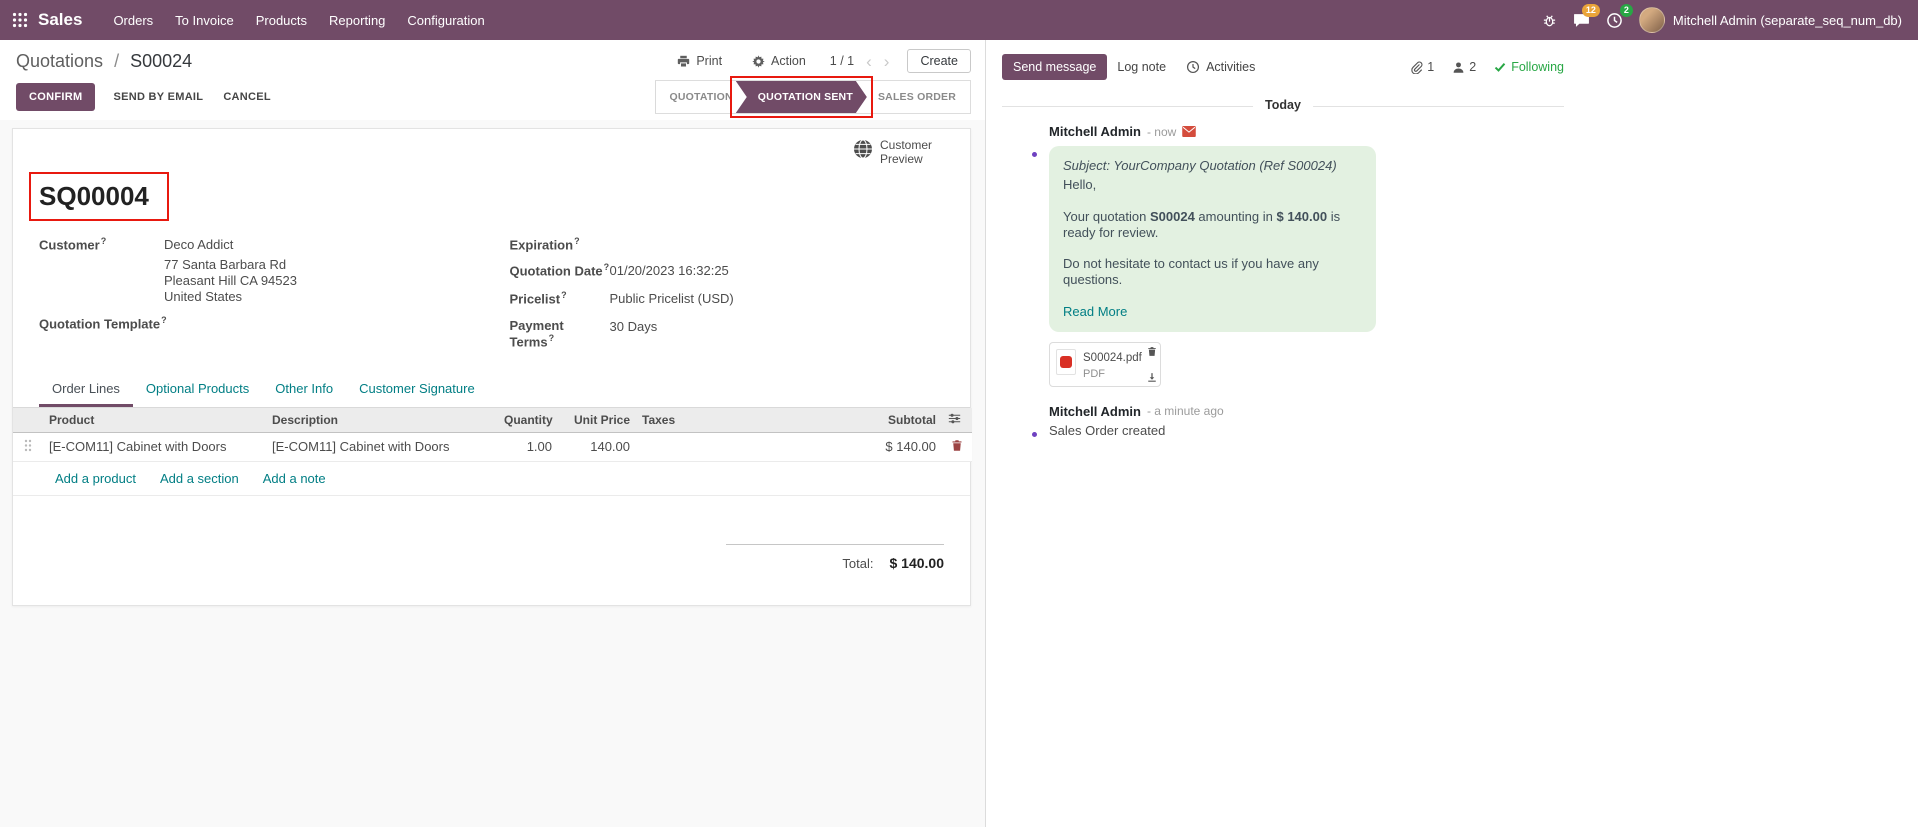  Describe the element at coordinates (669, 271) in the screenshot. I see `quotation-date-value: 01/20/2023 16:32:25` at that location.